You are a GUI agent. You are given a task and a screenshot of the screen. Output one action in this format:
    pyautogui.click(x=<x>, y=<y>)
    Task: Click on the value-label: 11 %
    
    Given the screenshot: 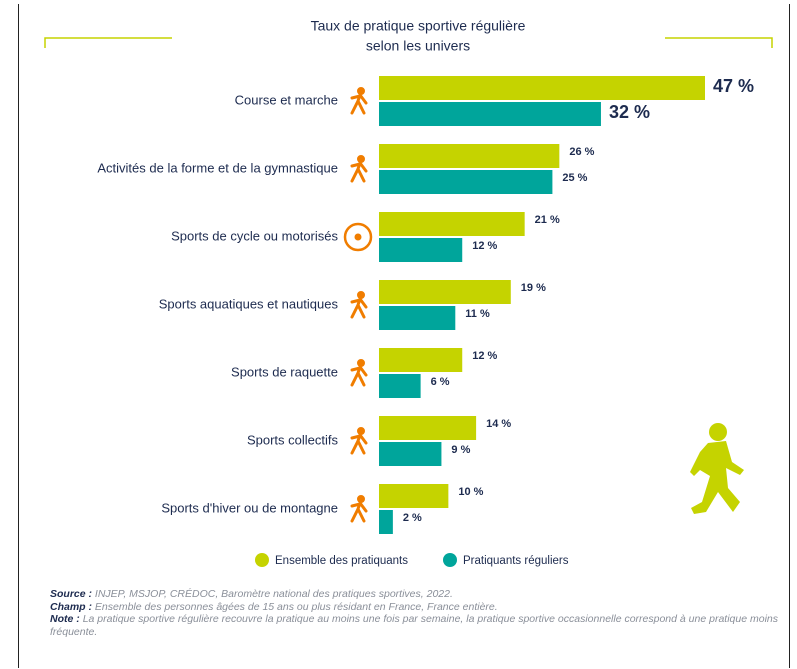 What is the action you would take?
    pyautogui.click(x=477, y=314)
    